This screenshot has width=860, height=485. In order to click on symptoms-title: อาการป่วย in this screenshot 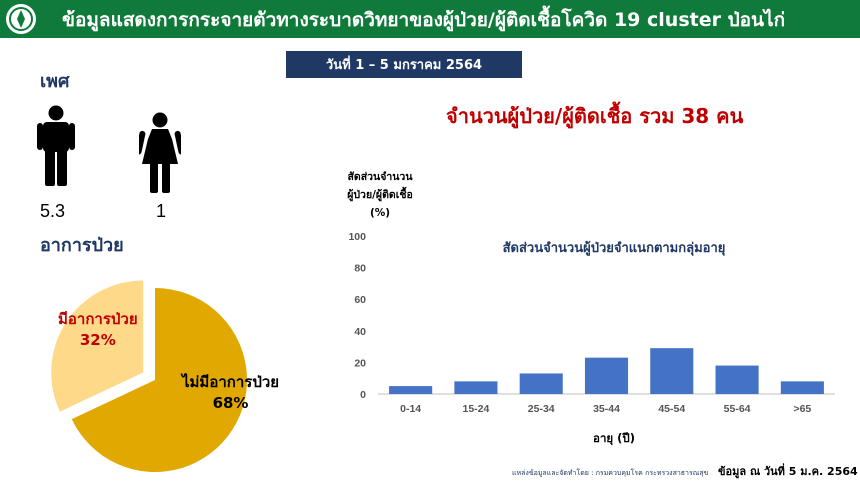, I will do `click(82, 245)`.